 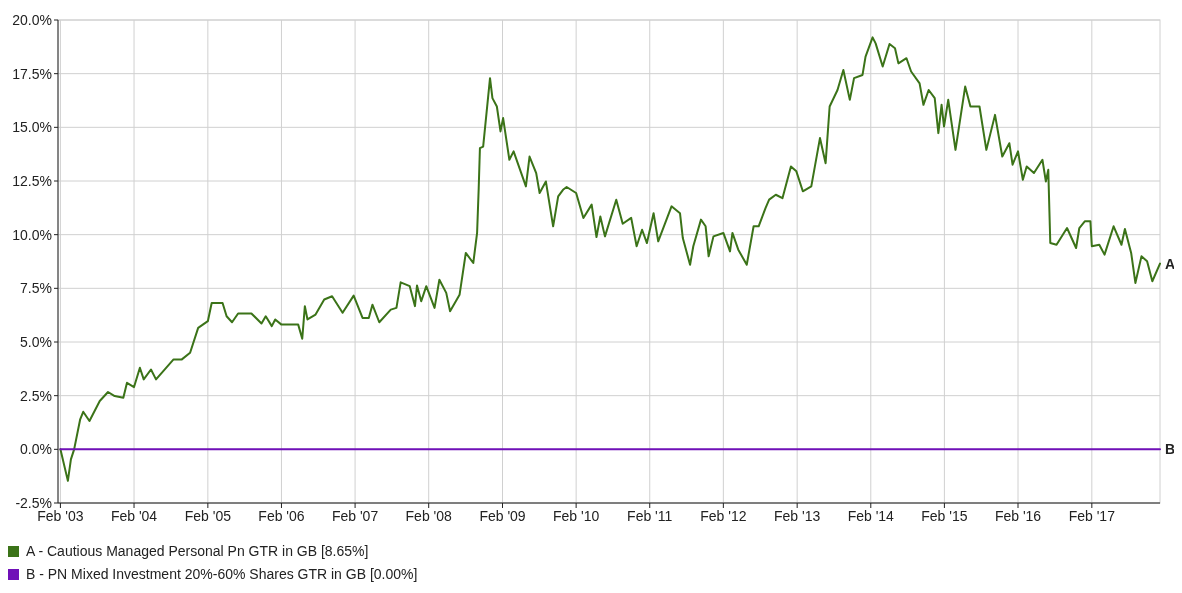 What do you see at coordinates (1092, 516) in the screenshot?
I see `x-tick-label: Feb '17` at bounding box center [1092, 516].